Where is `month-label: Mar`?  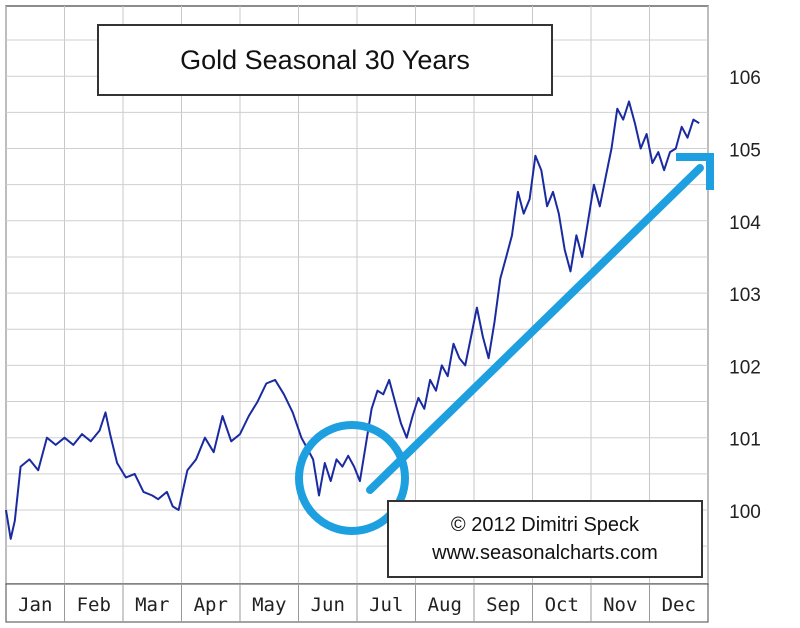
month-label: Mar is located at coordinates (152, 605).